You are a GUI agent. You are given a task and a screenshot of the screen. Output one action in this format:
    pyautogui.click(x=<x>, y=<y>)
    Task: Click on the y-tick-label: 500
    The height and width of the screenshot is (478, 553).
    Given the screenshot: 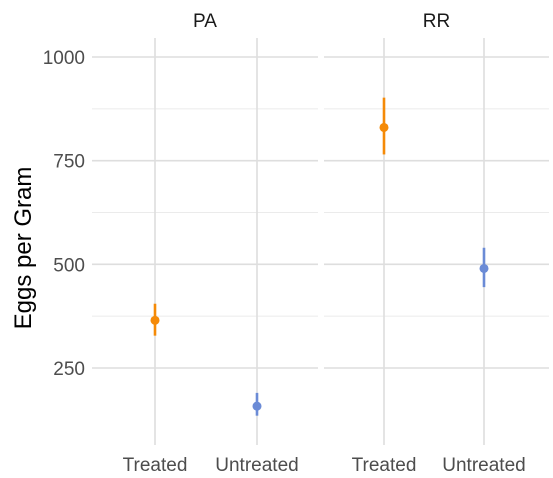 What is the action you would take?
    pyautogui.click(x=69, y=265)
    